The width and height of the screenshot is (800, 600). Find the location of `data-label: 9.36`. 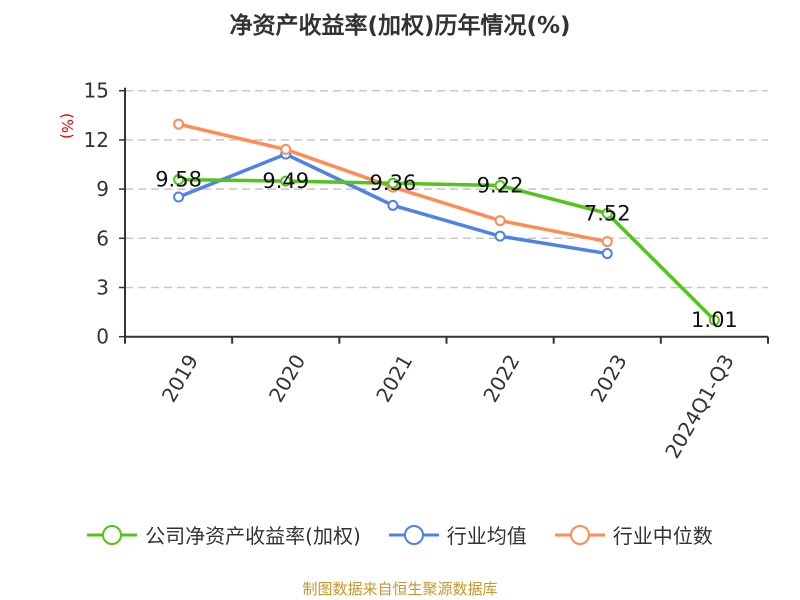

data-label: 9.36 is located at coordinates (393, 183).